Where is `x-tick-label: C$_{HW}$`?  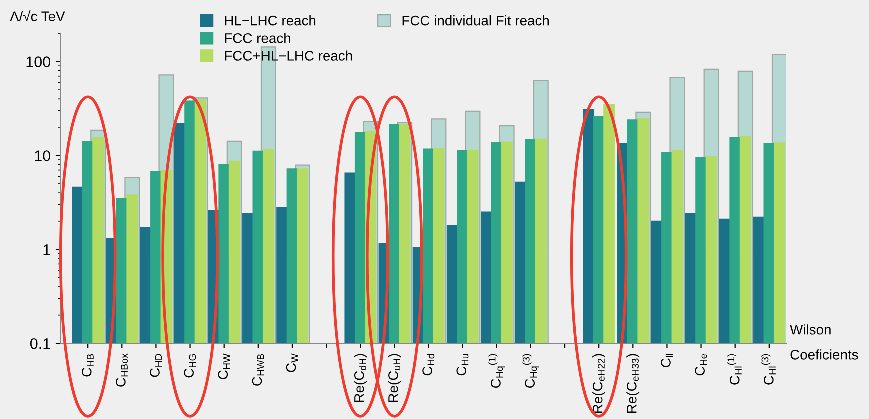 x-tick-label: C$_{HW}$ is located at coordinates (224, 367).